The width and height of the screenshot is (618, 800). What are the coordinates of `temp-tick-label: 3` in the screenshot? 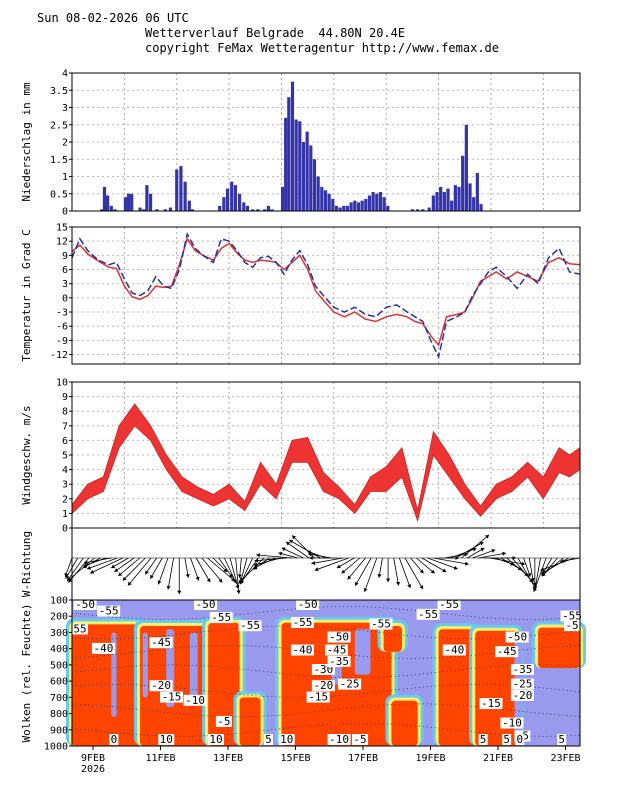 It's located at (65, 284).